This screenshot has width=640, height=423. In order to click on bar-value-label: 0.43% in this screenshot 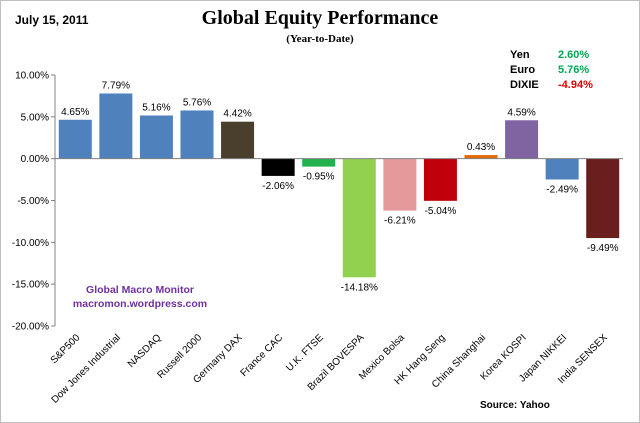, I will do `click(481, 147)`.